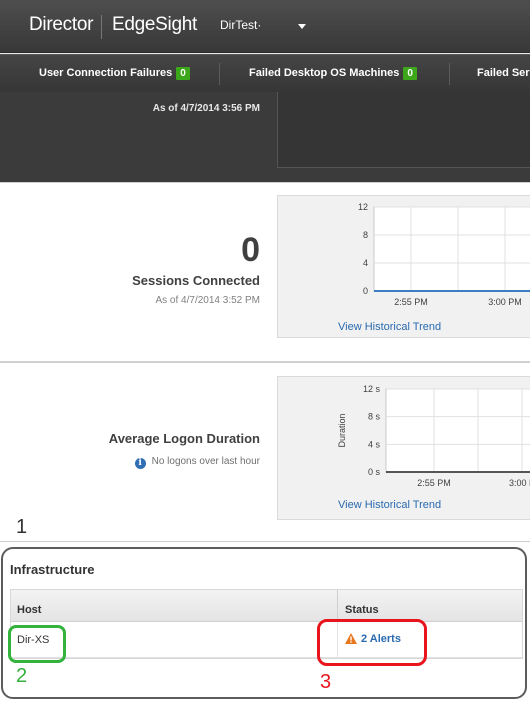  What do you see at coordinates (365, 235) in the screenshot?
I see `y-tick-label: 8` at bounding box center [365, 235].